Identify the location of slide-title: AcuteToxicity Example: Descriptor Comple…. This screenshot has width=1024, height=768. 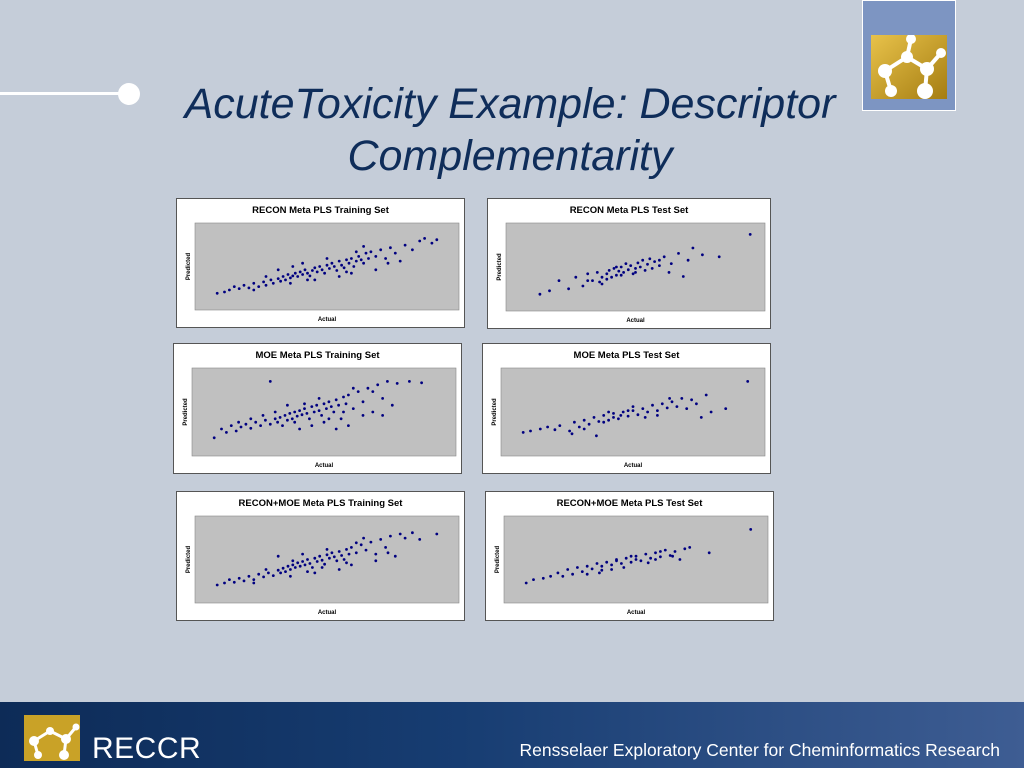
(510, 130).